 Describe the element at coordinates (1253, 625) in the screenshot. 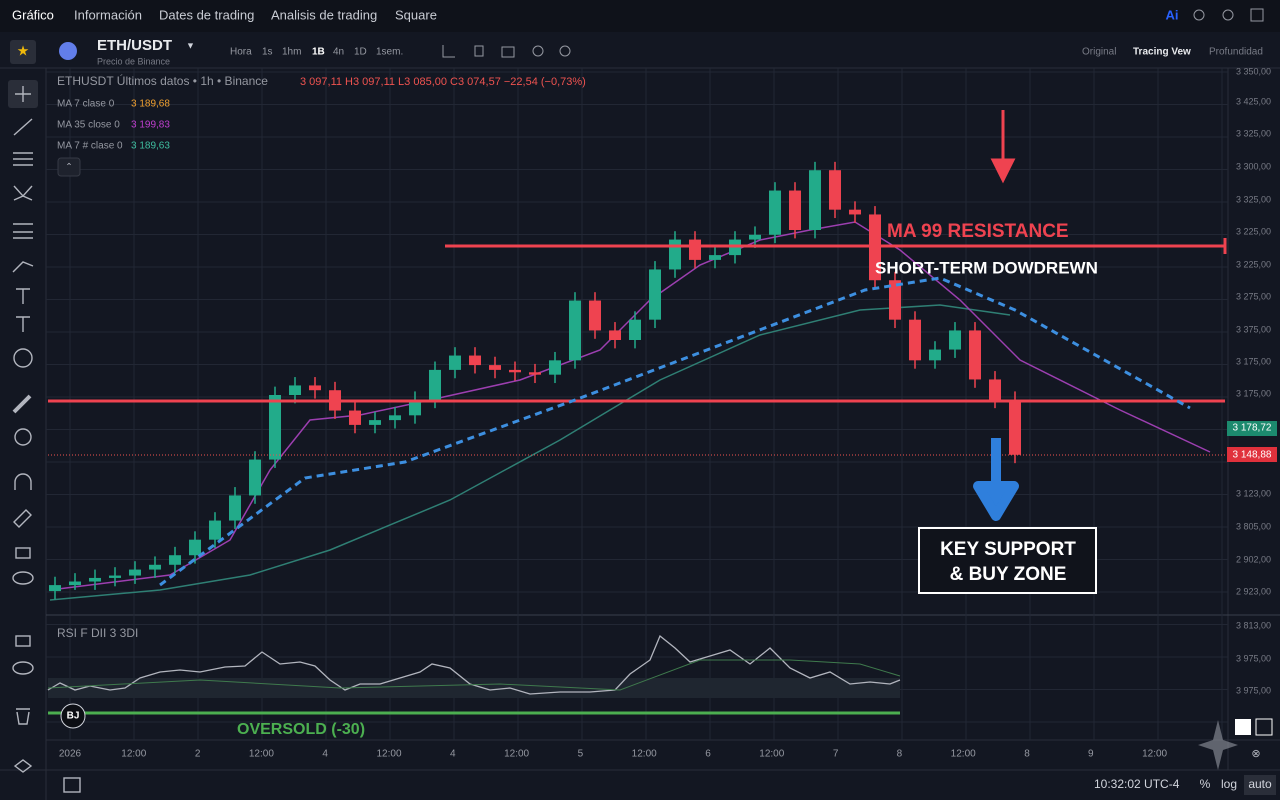

I see `rsi-axis-label: 3 813,00` at that location.